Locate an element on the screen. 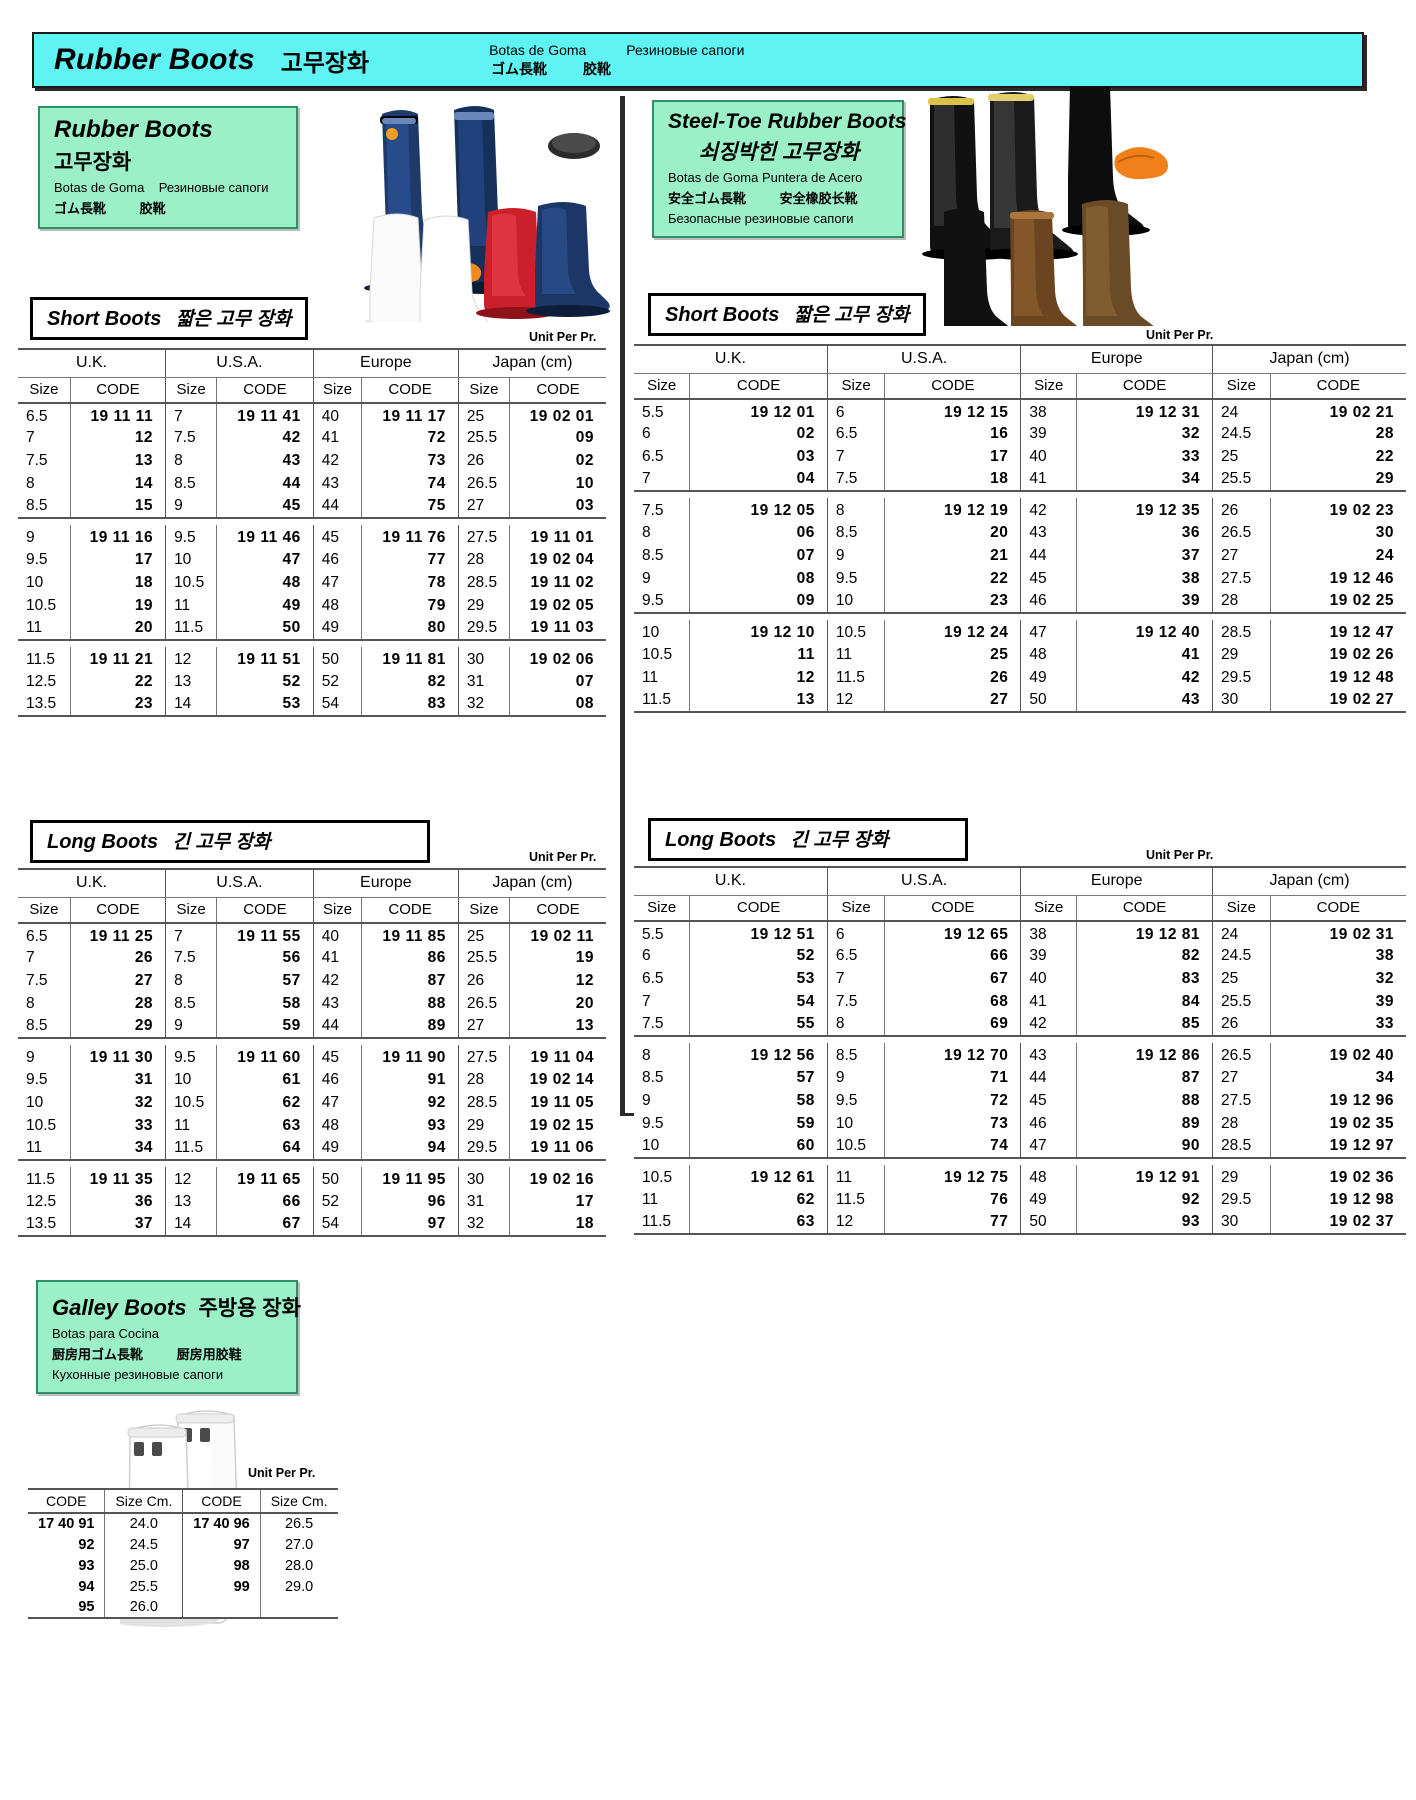 This screenshot has width=1416, height=1800. cell-size: 26.5 is located at coordinates (483, 483).